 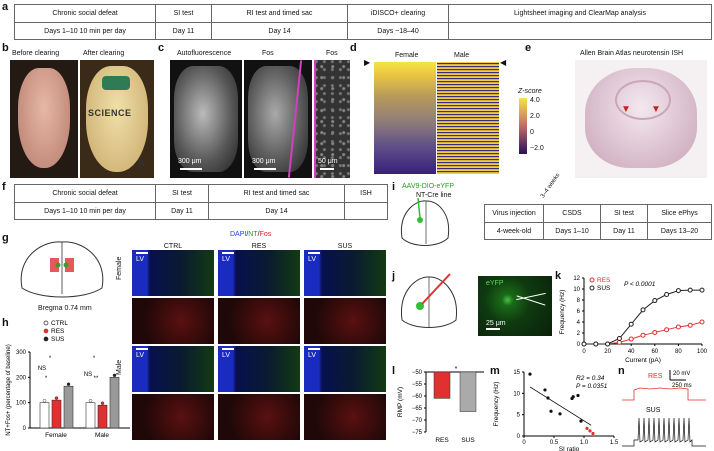 What do you see at coordinates (44, 119) in the screenshot?
I see `brain-photo-before` at bounding box center [44, 119].